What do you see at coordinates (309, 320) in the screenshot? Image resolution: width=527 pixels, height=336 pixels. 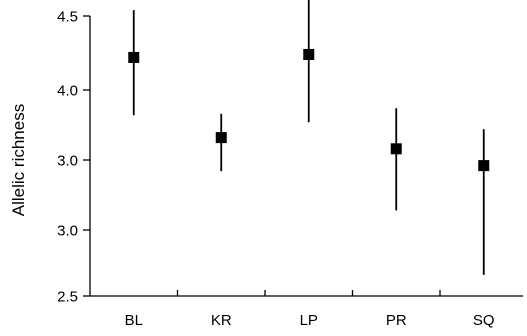 I see `x-tick-label: LP` at bounding box center [309, 320].